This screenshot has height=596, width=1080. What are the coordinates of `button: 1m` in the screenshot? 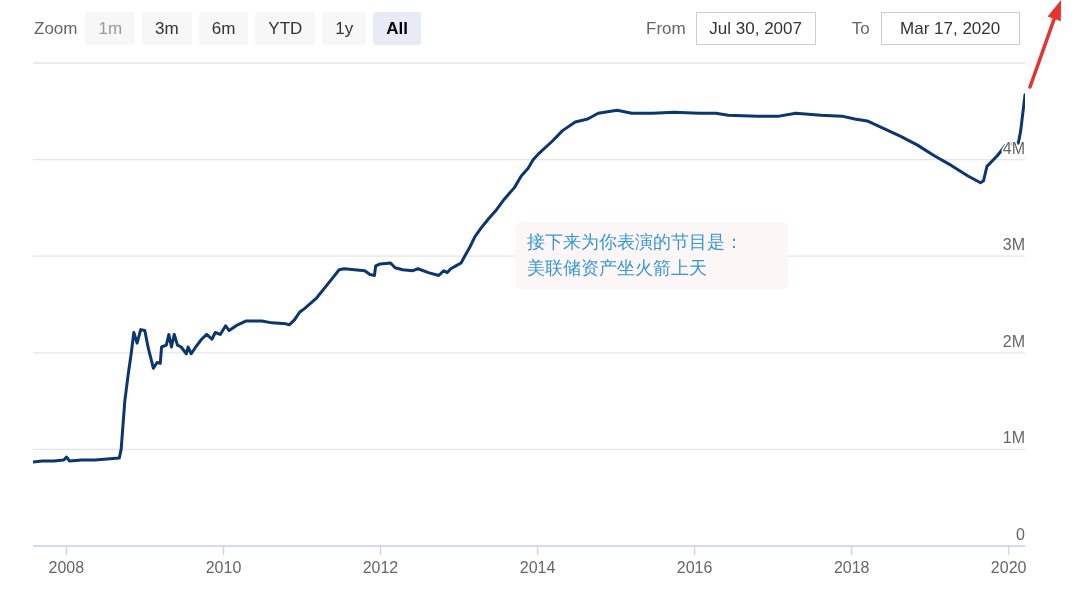 It's located at (110, 28).